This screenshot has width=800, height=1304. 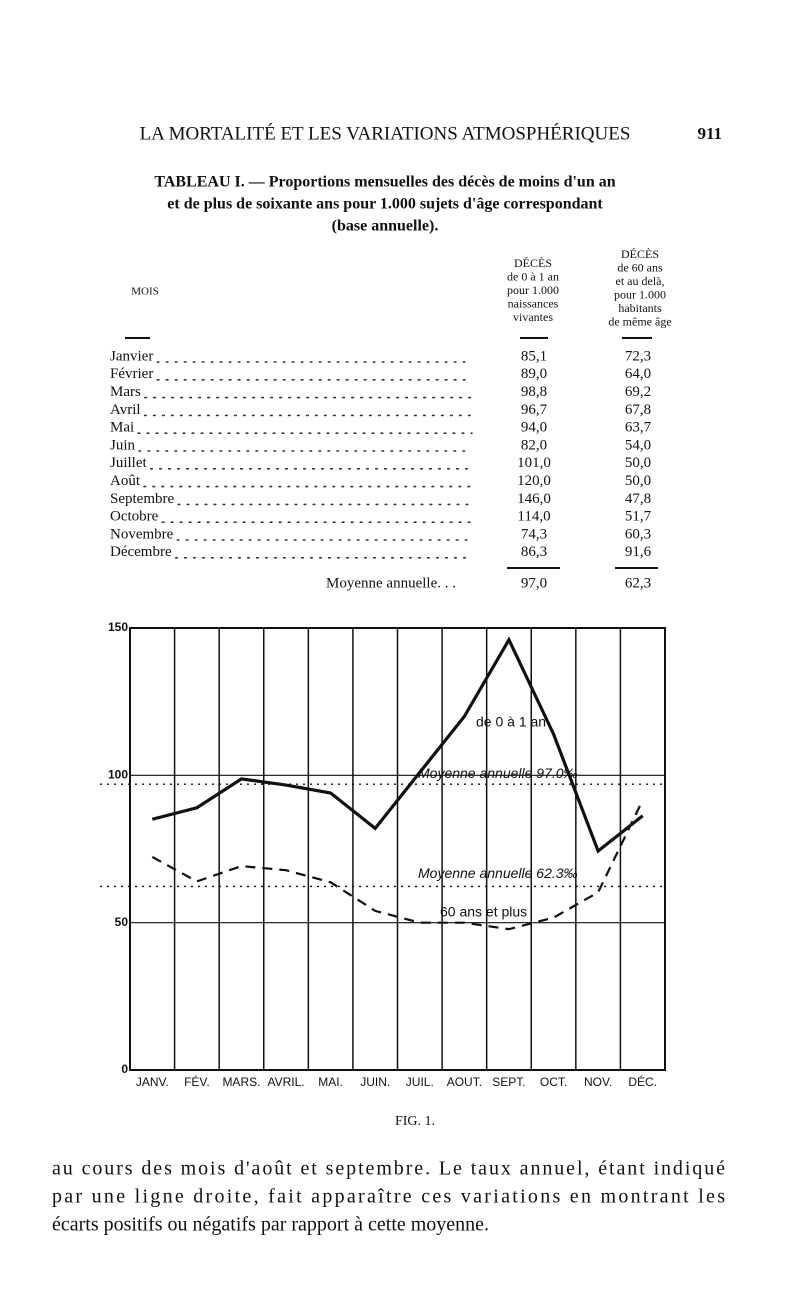 I want to click on figure-caption: FIG. 1., so click(x=415, y=1121).